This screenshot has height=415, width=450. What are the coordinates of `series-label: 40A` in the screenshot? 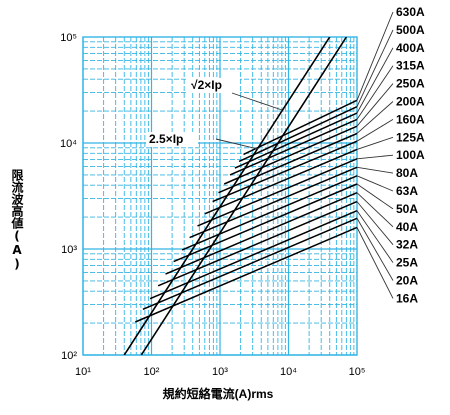 It's located at (407, 227).